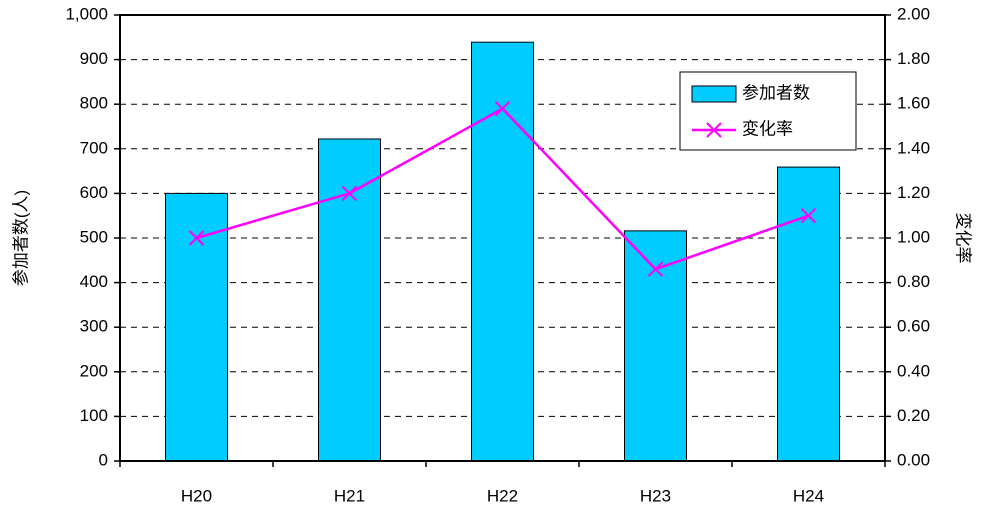 The width and height of the screenshot is (982, 508). What do you see at coordinates (94, 192) in the screenshot?
I see `y-tick-label: 600` at bounding box center [94, 192].